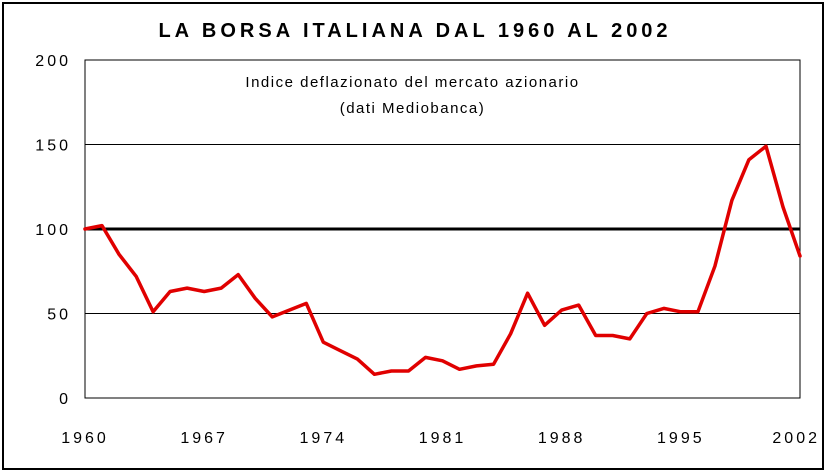 This screenshot has height=475, width=830. What do you see at coordinates (324, 438) in the screenshot?
I see `x-tick-label: 1974` at bounding box center [324, 438].